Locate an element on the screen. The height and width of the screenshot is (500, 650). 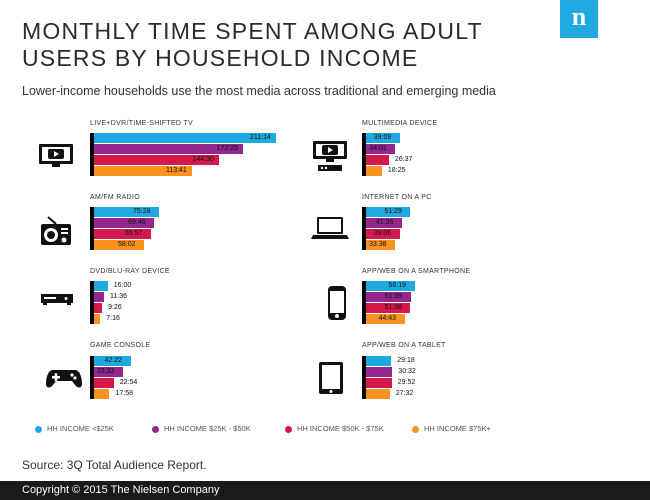
bar-value-label: 7:16 is located at coordinates (113, 318).